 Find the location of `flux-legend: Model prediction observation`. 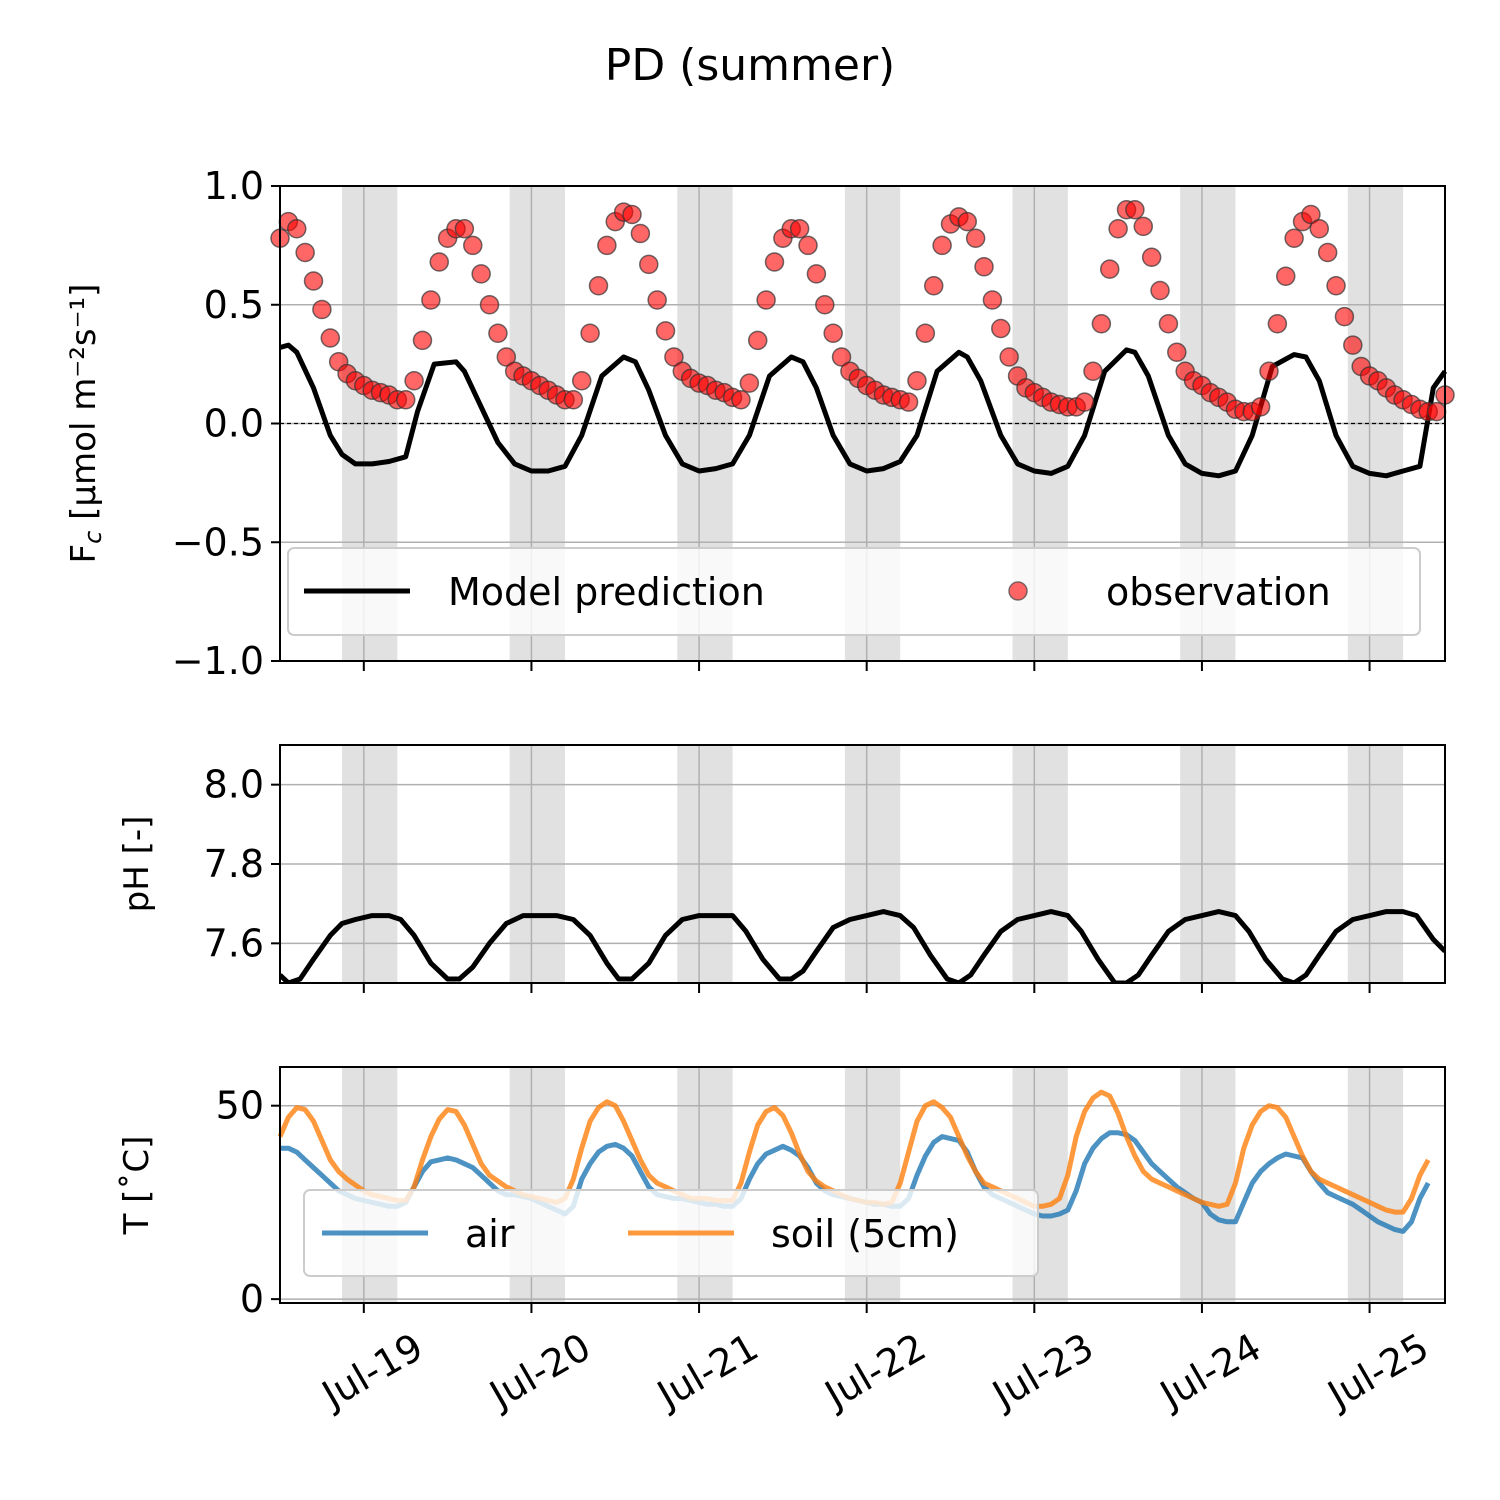

flux-legend: Model prediction observation is located at coordinates (854, 591).